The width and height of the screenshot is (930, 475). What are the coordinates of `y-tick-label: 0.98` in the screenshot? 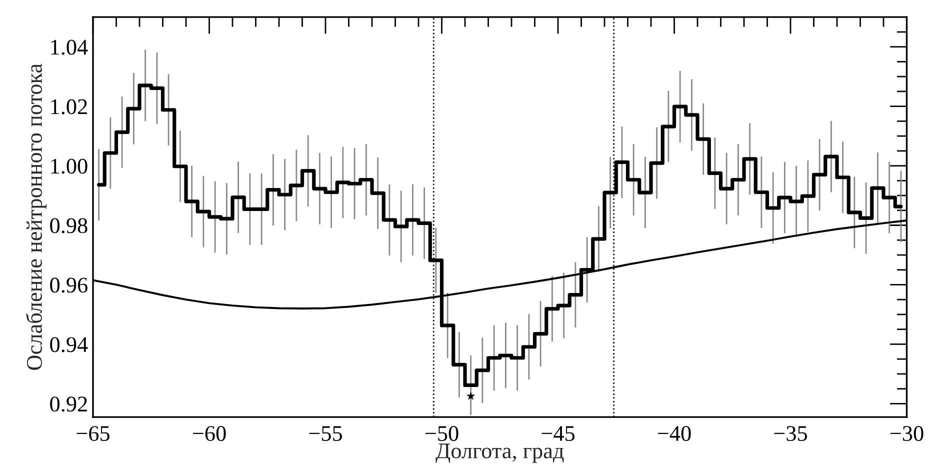 It's located at (69, 226).